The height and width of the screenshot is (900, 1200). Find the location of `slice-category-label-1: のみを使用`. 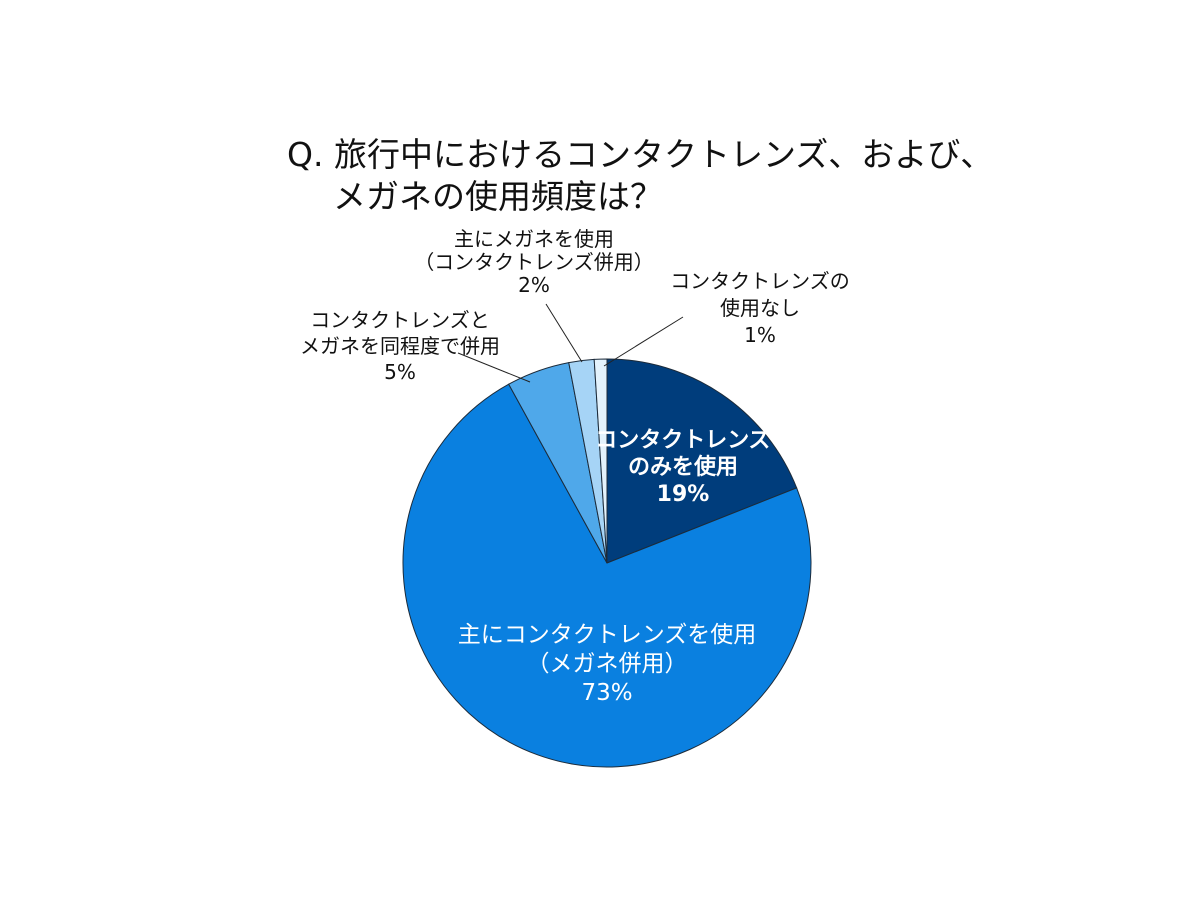

slice-category-label-1: のみを使用 is located at coordinates (683, 467).